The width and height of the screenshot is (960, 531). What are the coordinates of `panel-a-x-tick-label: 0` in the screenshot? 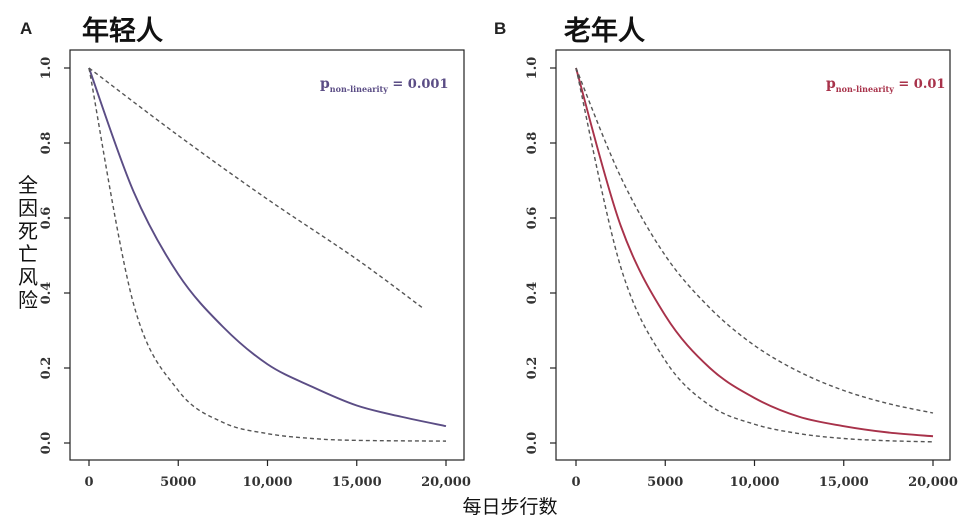 It's located at (88, 482).